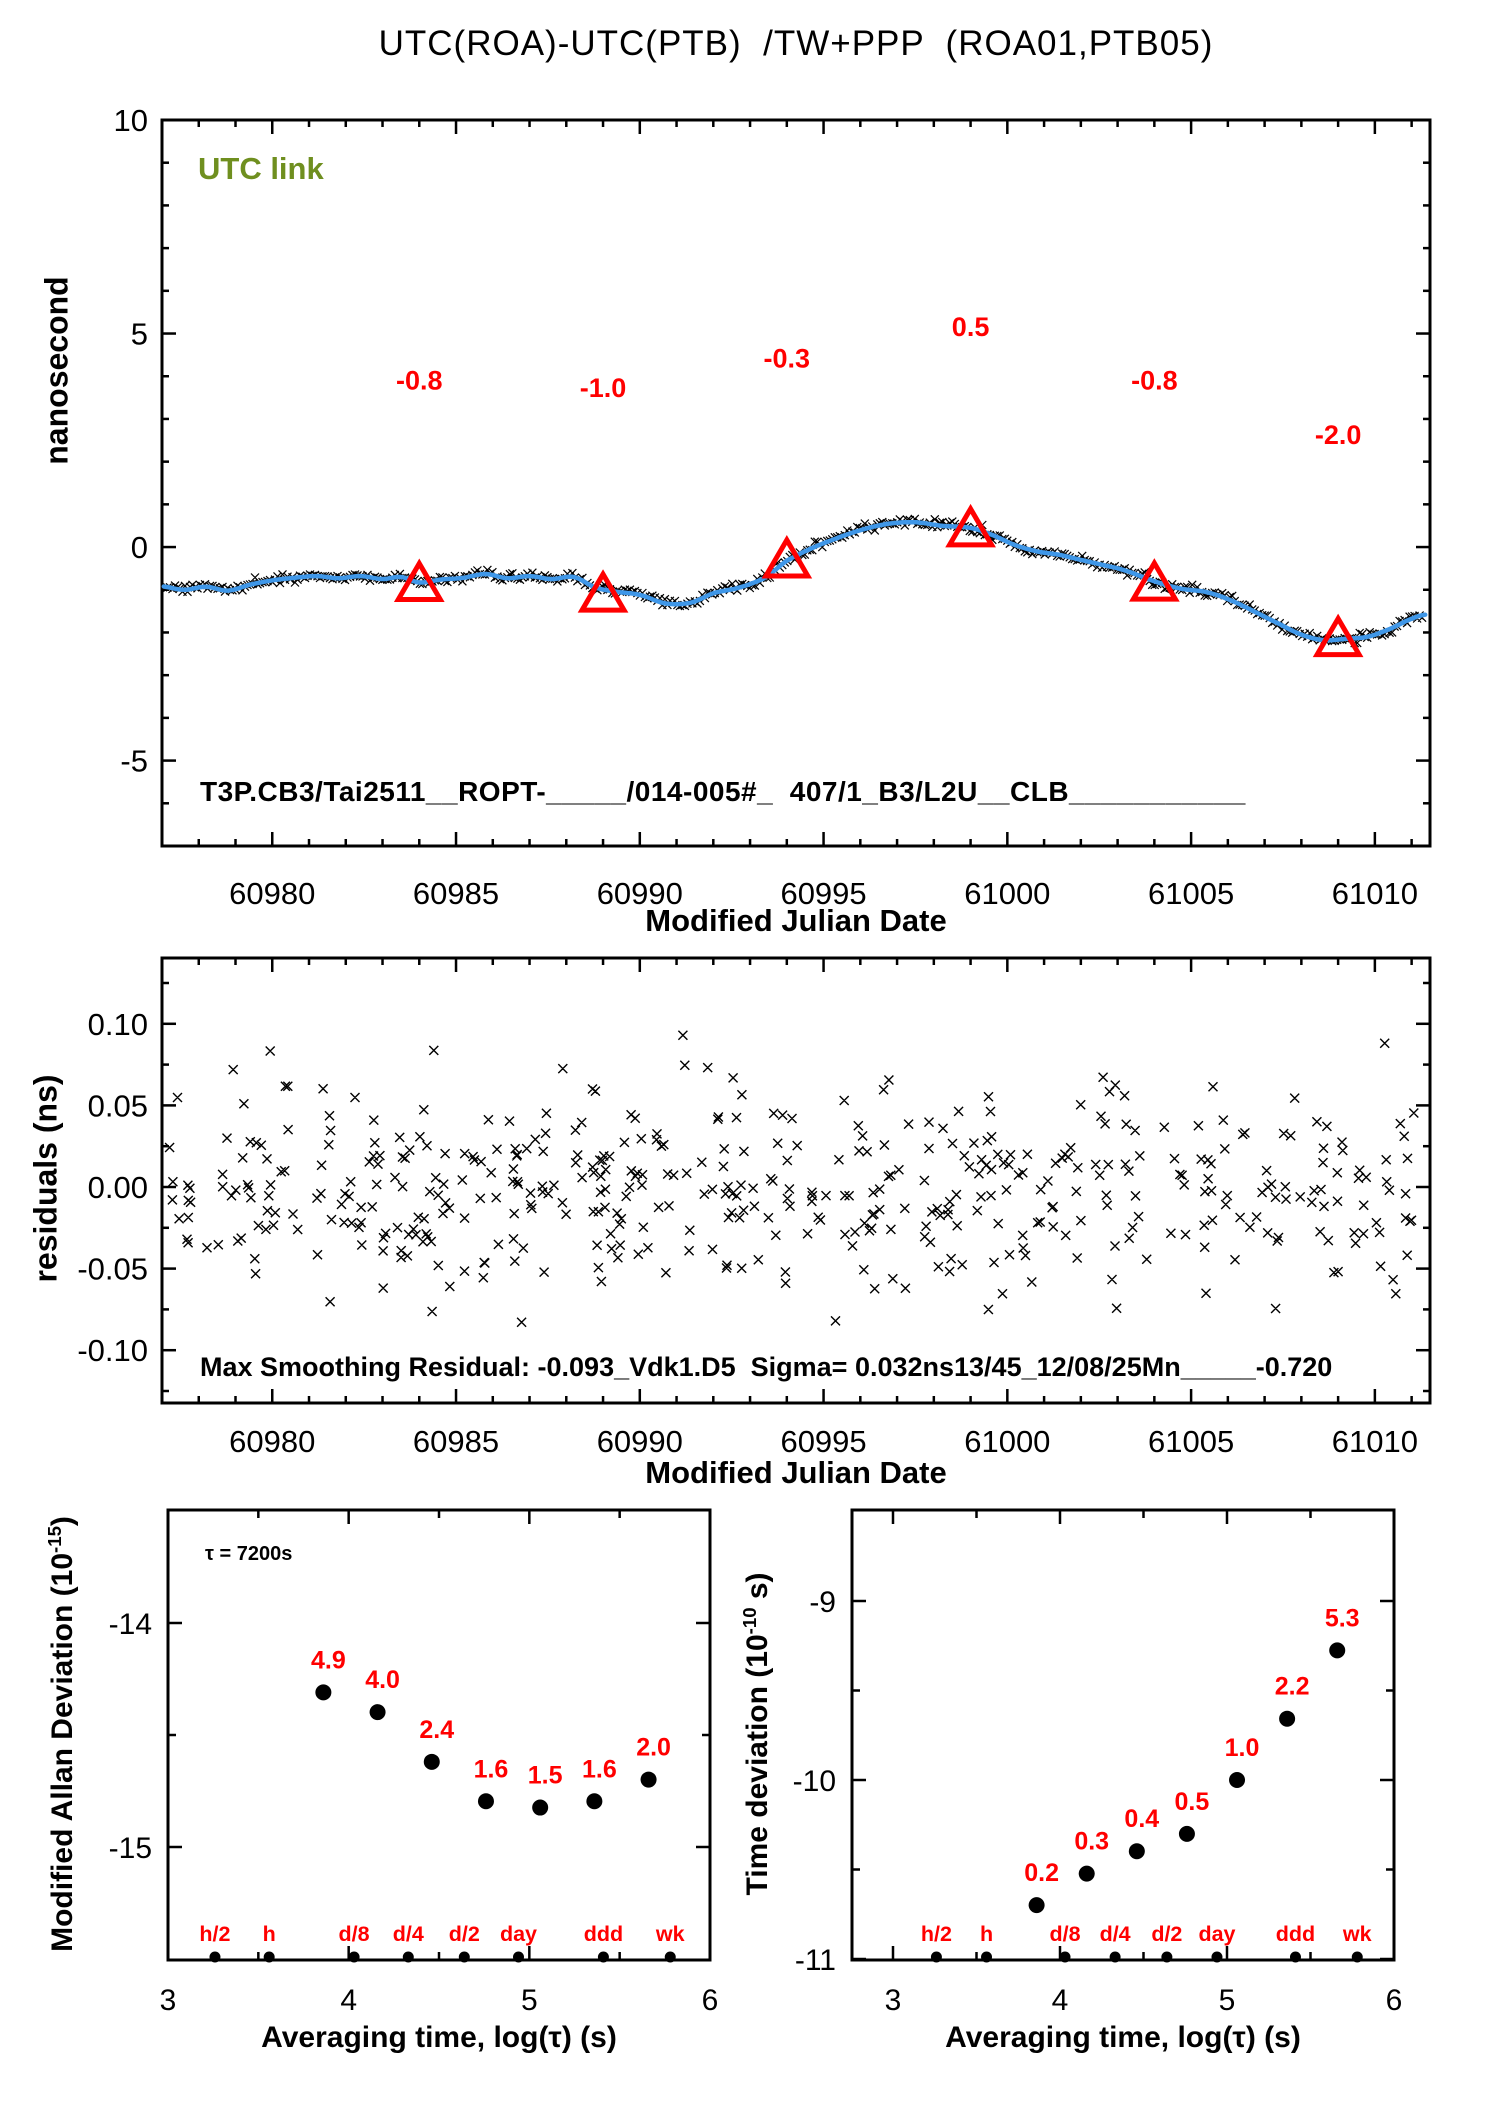 The width and height of the screenshot is (1488, 2105). Describe the element at coordinates (130, 1624) in the screenshot. I see `y-tick-label: -14` at that location.